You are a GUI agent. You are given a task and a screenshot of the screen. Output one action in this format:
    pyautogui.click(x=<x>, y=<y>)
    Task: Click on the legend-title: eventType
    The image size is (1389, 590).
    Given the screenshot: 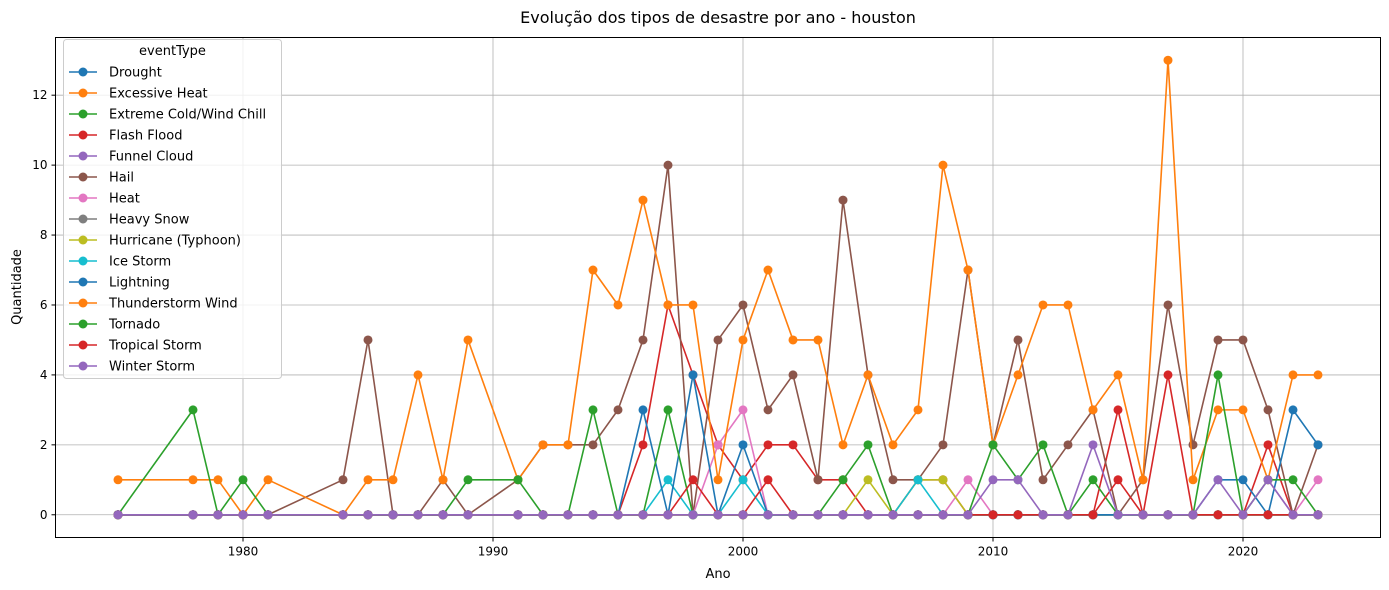 What is the action you would take?
    pyautogui.click(x=172, y=51)
    